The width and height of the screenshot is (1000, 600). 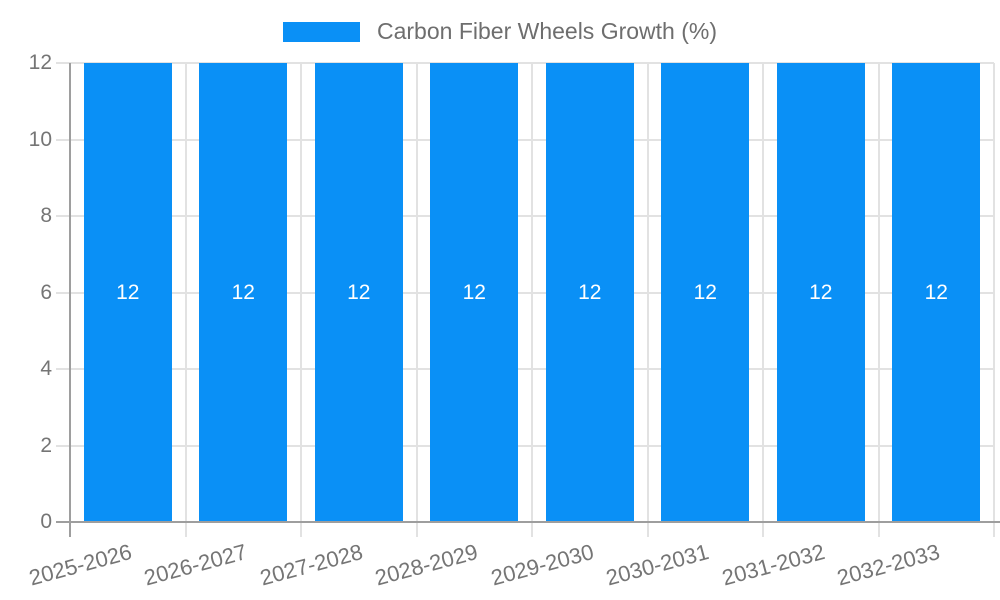 What do you see at coordinates (657, 565) in the screenshot?
I see `x-tick-label: 2030-2031` at bounding box center [657, 565].